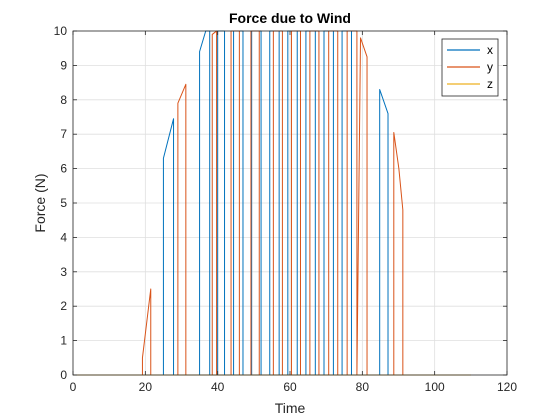 This screenshot has width=560, height=420. Describe the element at coordinates (63, 65) in the screenshot. I see `y-tick-label: 9` at that location.